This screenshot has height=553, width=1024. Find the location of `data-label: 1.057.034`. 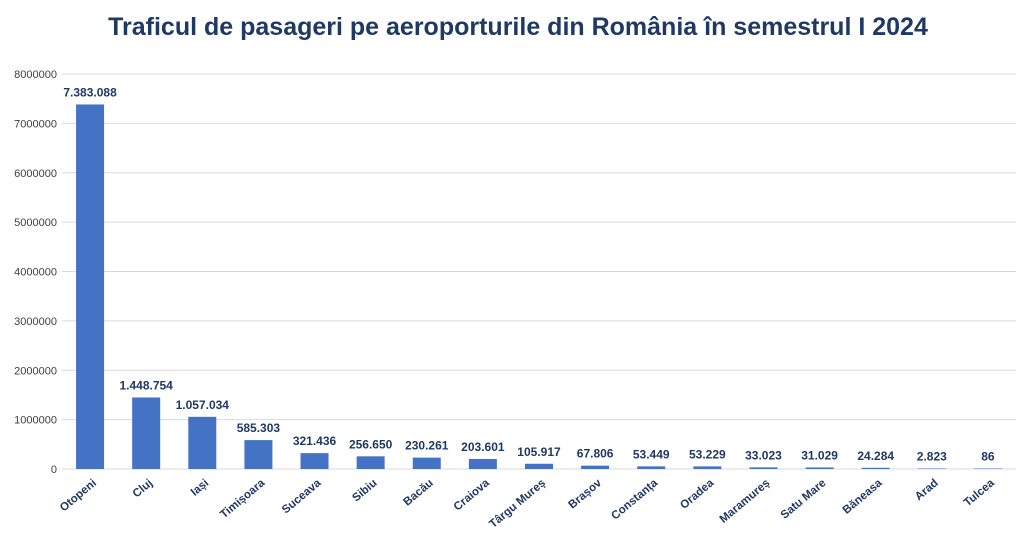

data-label: 1.057.034 is located at coordinates (203, 405).